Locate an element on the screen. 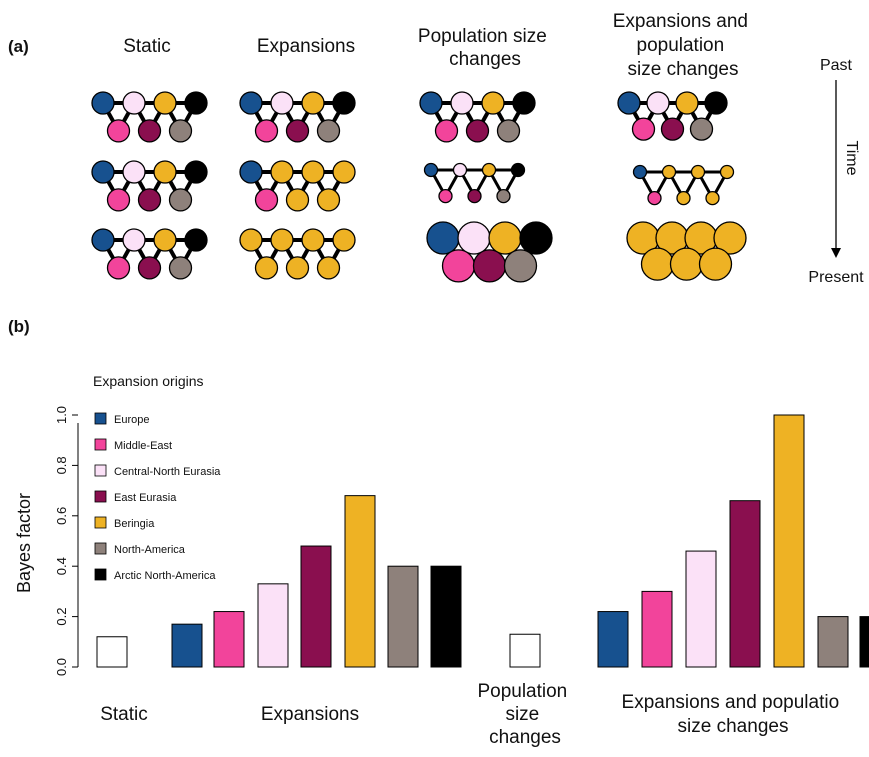 The height and width of the screenshot is (757, 869). group-label-popsize-l3: changes is located at coordinates (525, 737).